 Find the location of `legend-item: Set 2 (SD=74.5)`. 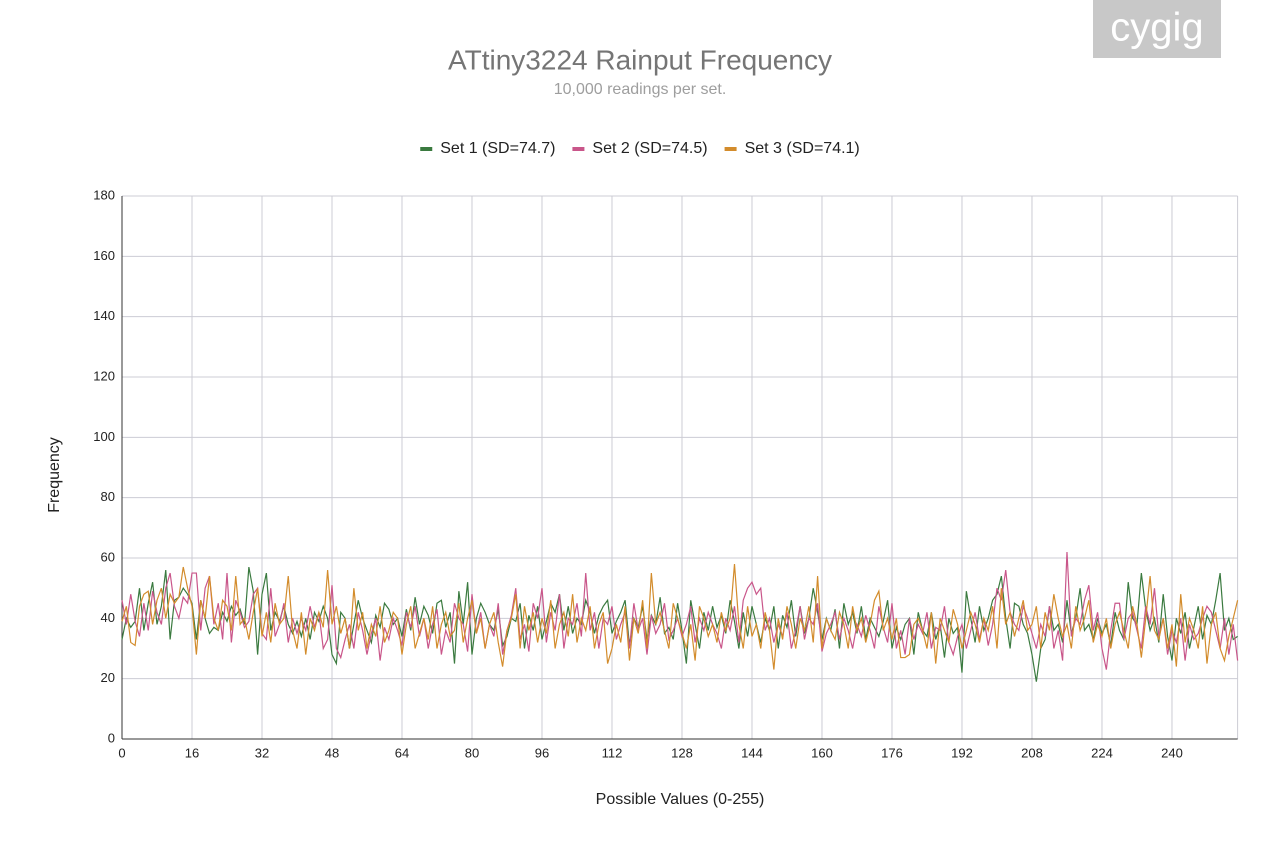

legend-item: Set 2 (SD=74.5) is located at coordinates (640, 148).